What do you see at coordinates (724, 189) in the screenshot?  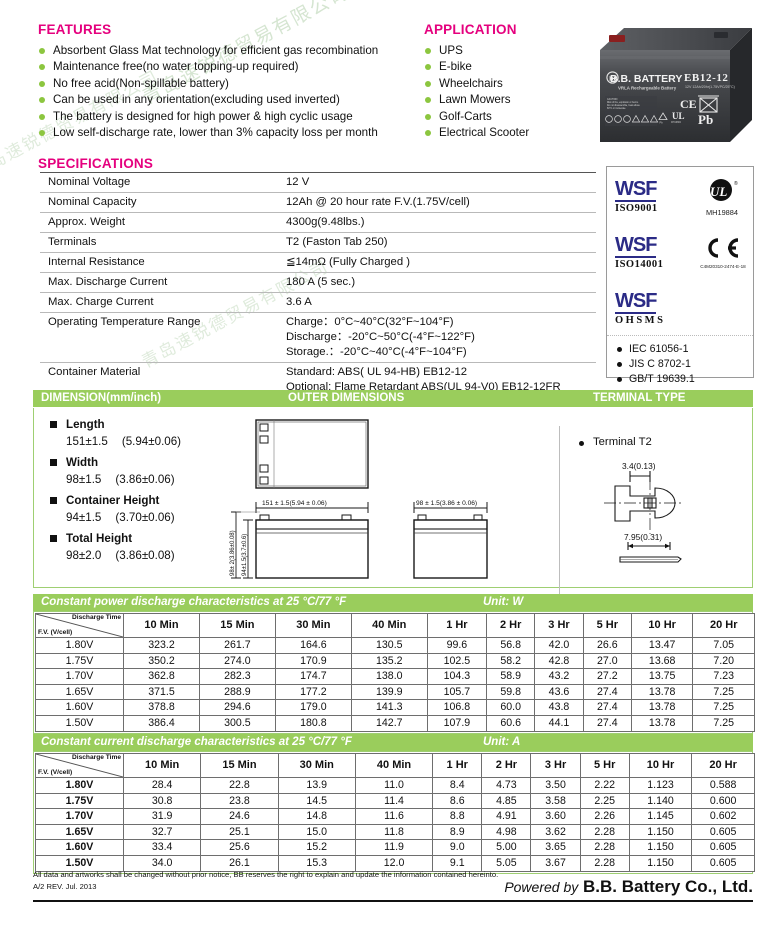 I see `ul-icon: UL ®` at bounding box center [724, 189].